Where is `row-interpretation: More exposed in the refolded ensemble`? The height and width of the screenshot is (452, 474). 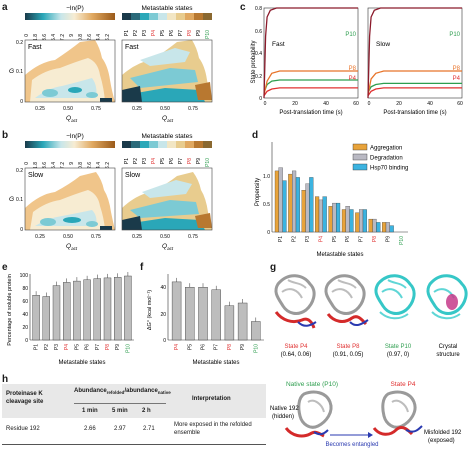
row-interpretation: More exposed in the refolded ensemble is located at coordinates (213, 429).